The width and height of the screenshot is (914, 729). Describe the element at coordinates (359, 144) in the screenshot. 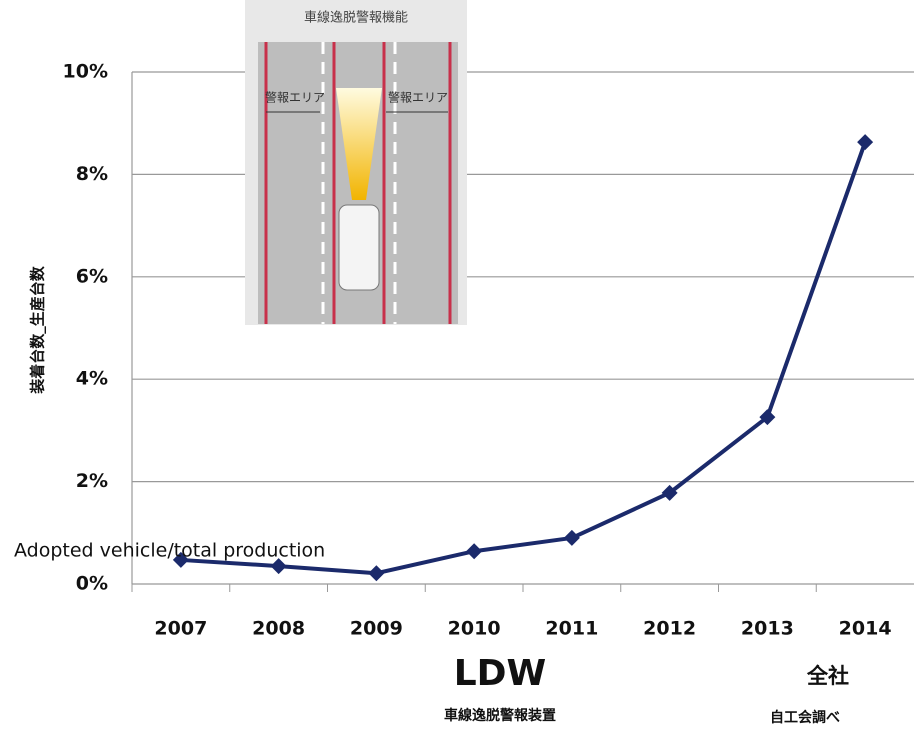

I see `sensor-beam` at that location.